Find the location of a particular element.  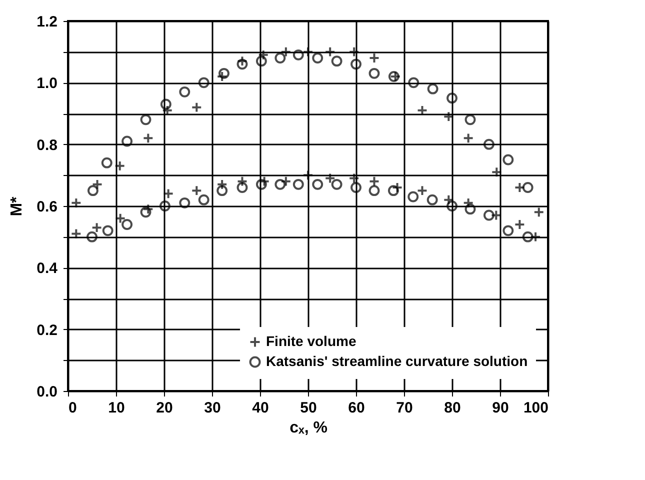

y-tick-label: 0.6 is located at coordinates (47, 207).